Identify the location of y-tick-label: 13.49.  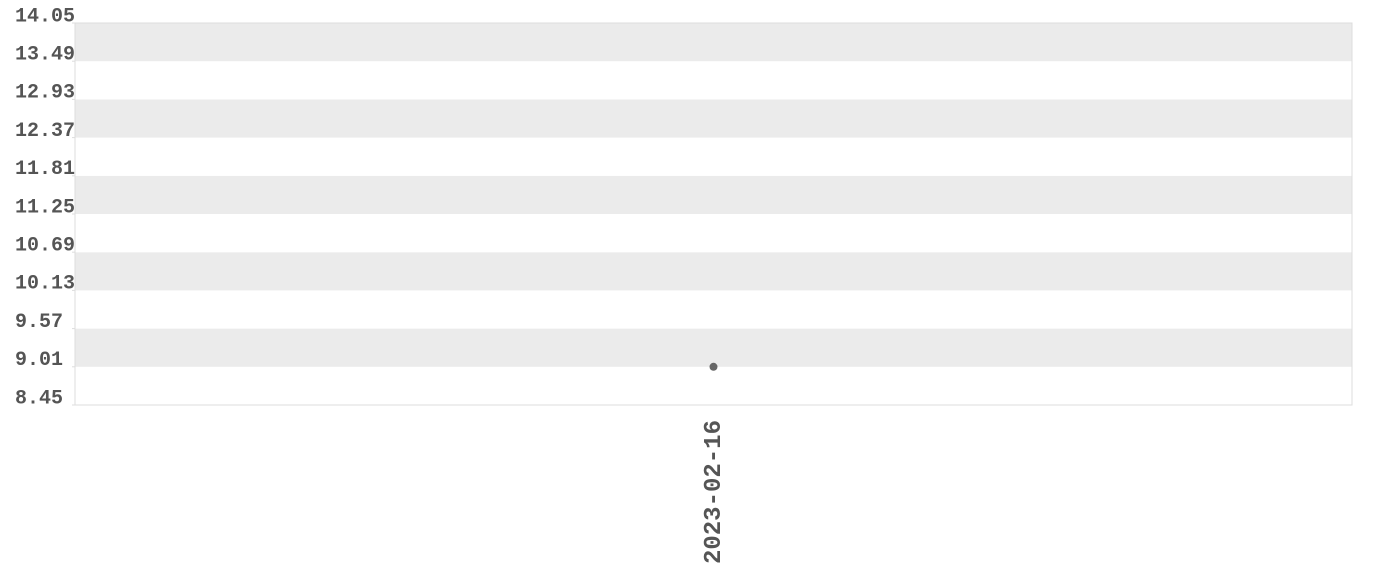
(45, 54).